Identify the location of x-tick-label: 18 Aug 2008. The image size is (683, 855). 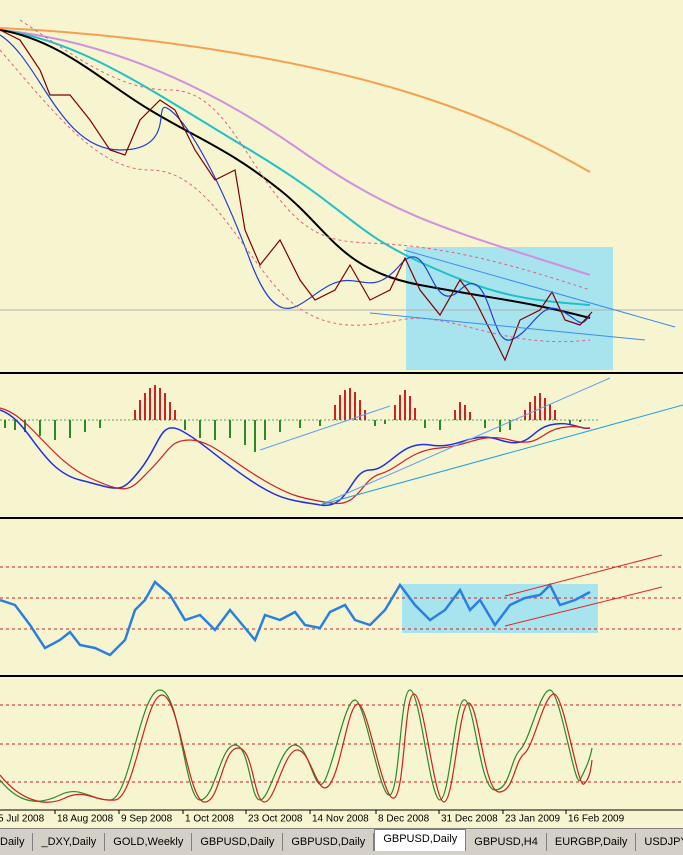
(85, 819).